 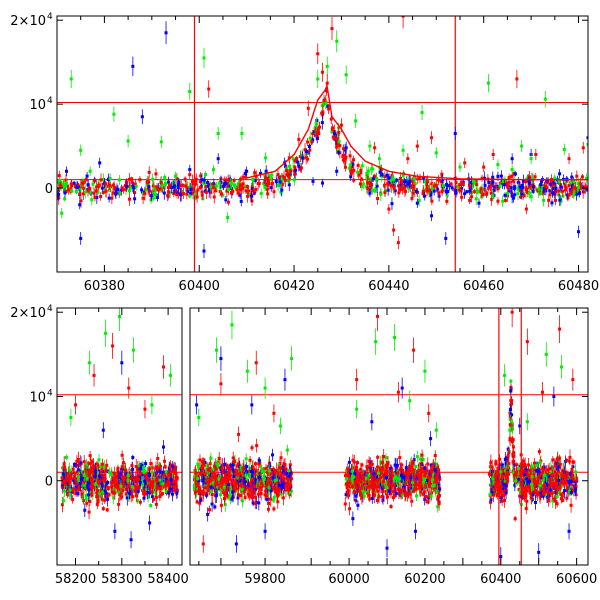 What do you see at coordinates (293, 286) in the screenshot?
I see `x-tick-label: 60420` at bounding box center [293, 286].